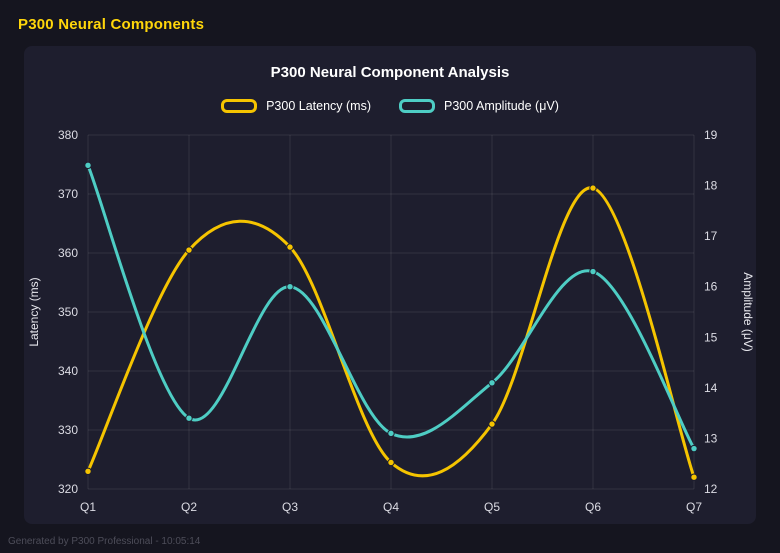 This screenshot has width=780, height=553. I want to click on legend-item-latency: P300 Latency (ms), so click(296, 106).